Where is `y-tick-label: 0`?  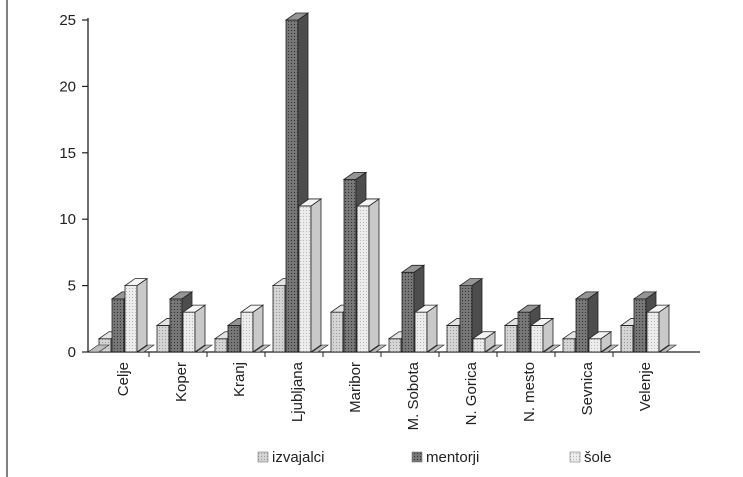
y-tick-label: 0 is located at coordinates (72, 352).